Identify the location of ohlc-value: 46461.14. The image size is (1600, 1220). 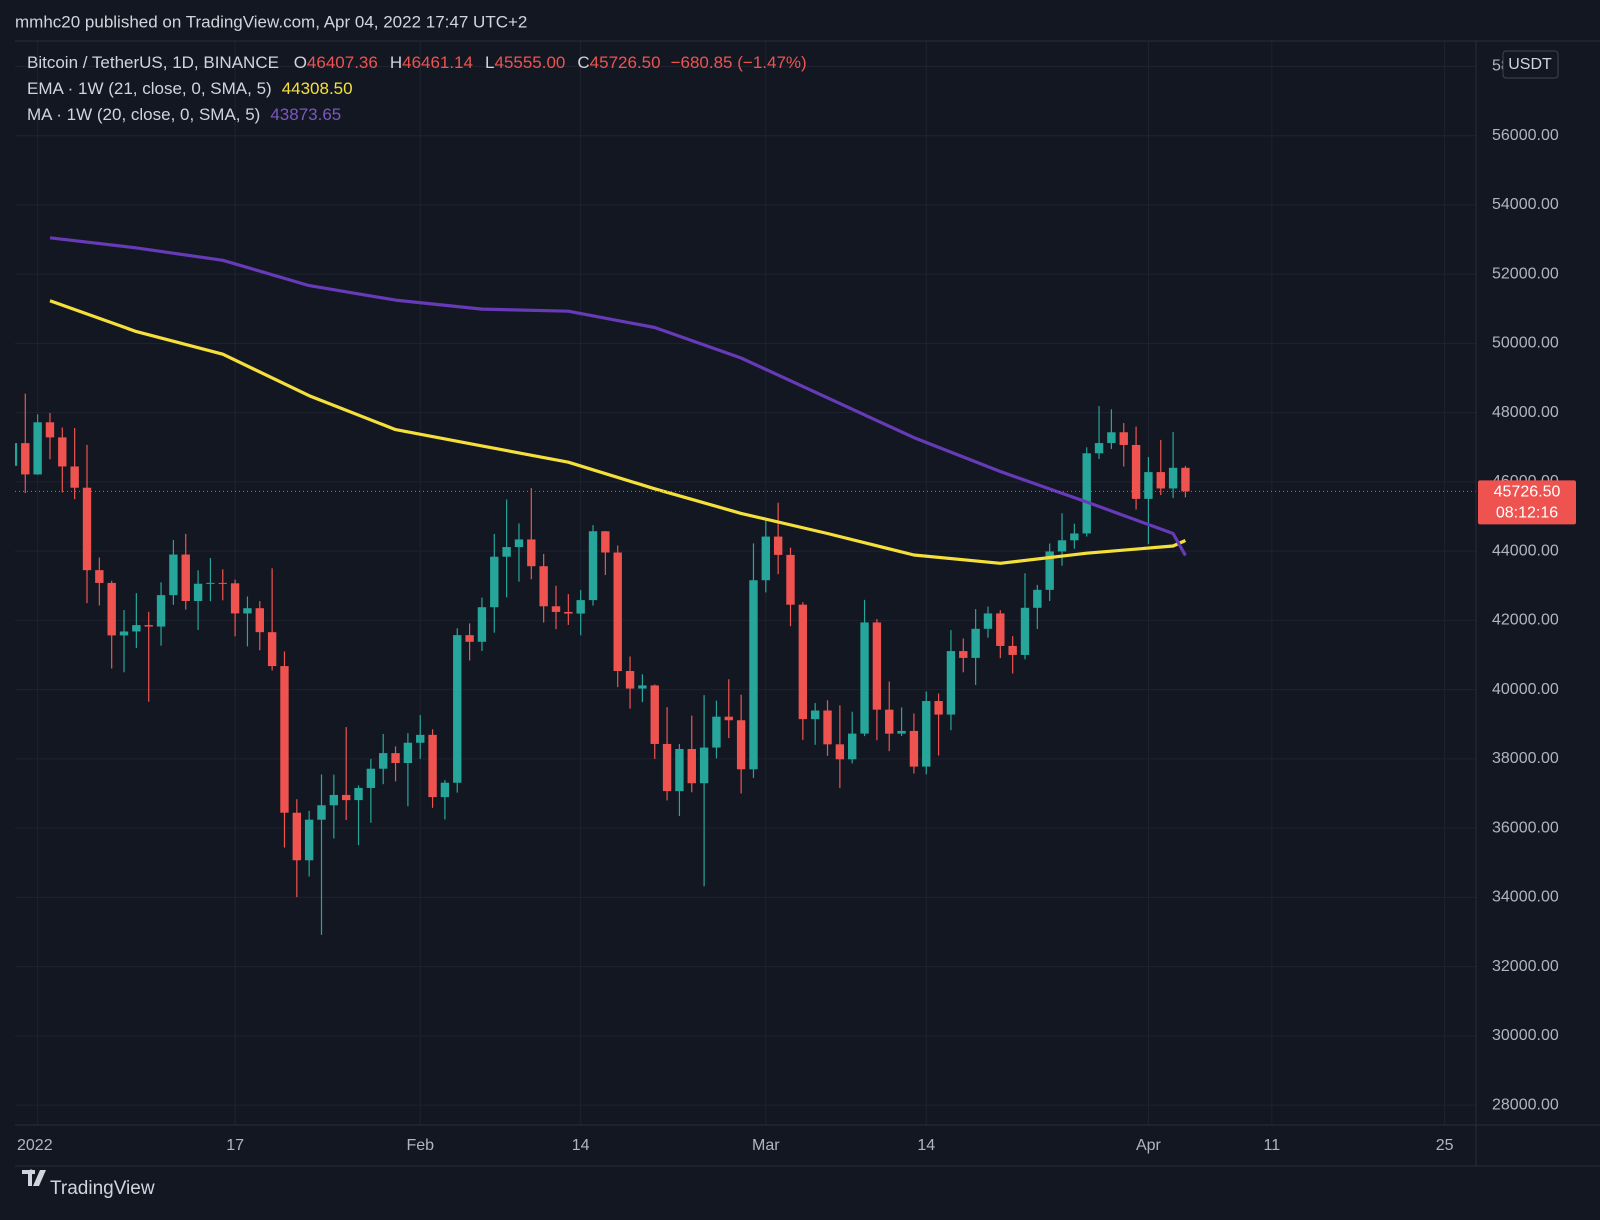
(437, 62).